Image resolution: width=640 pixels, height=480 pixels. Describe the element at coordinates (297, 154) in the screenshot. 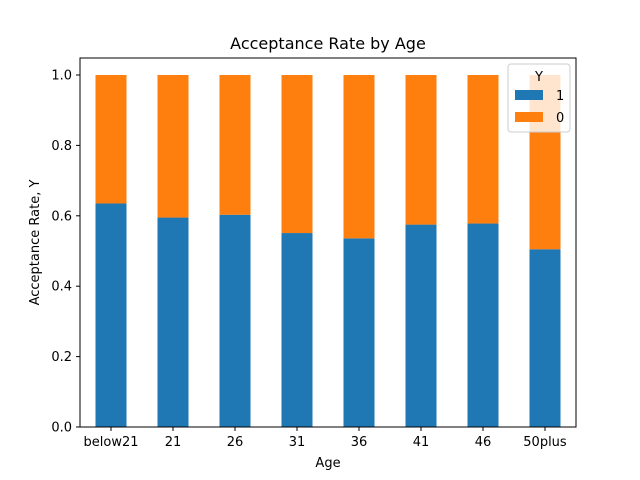

I see `bar-31-y0` at that location.